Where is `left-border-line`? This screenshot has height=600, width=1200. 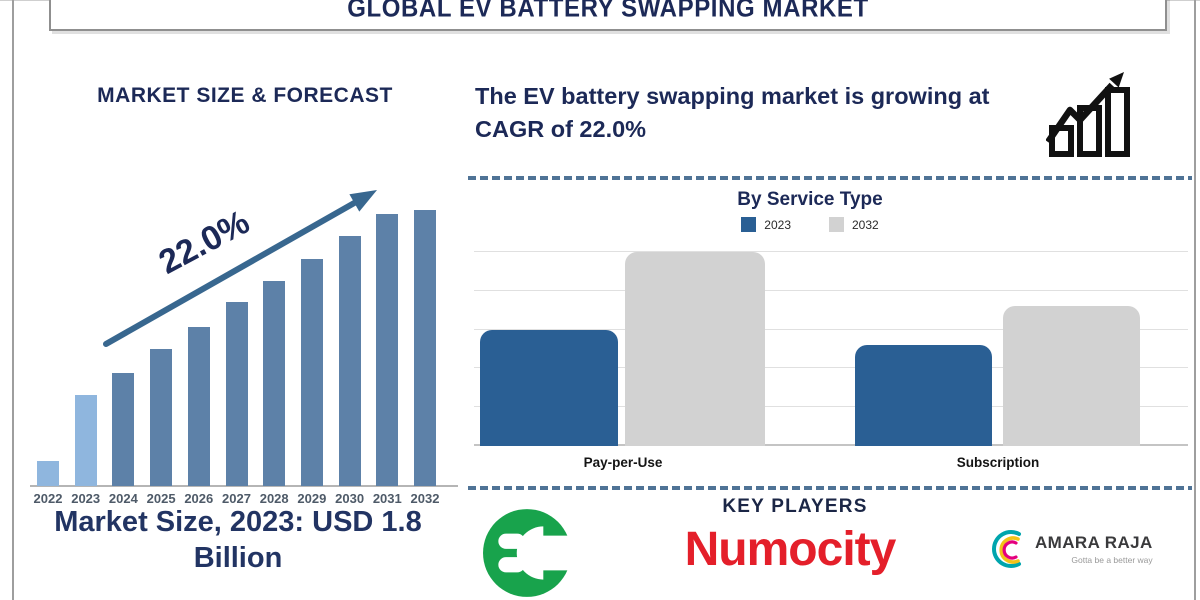
left-border-line is located at coordinates (13, 300).